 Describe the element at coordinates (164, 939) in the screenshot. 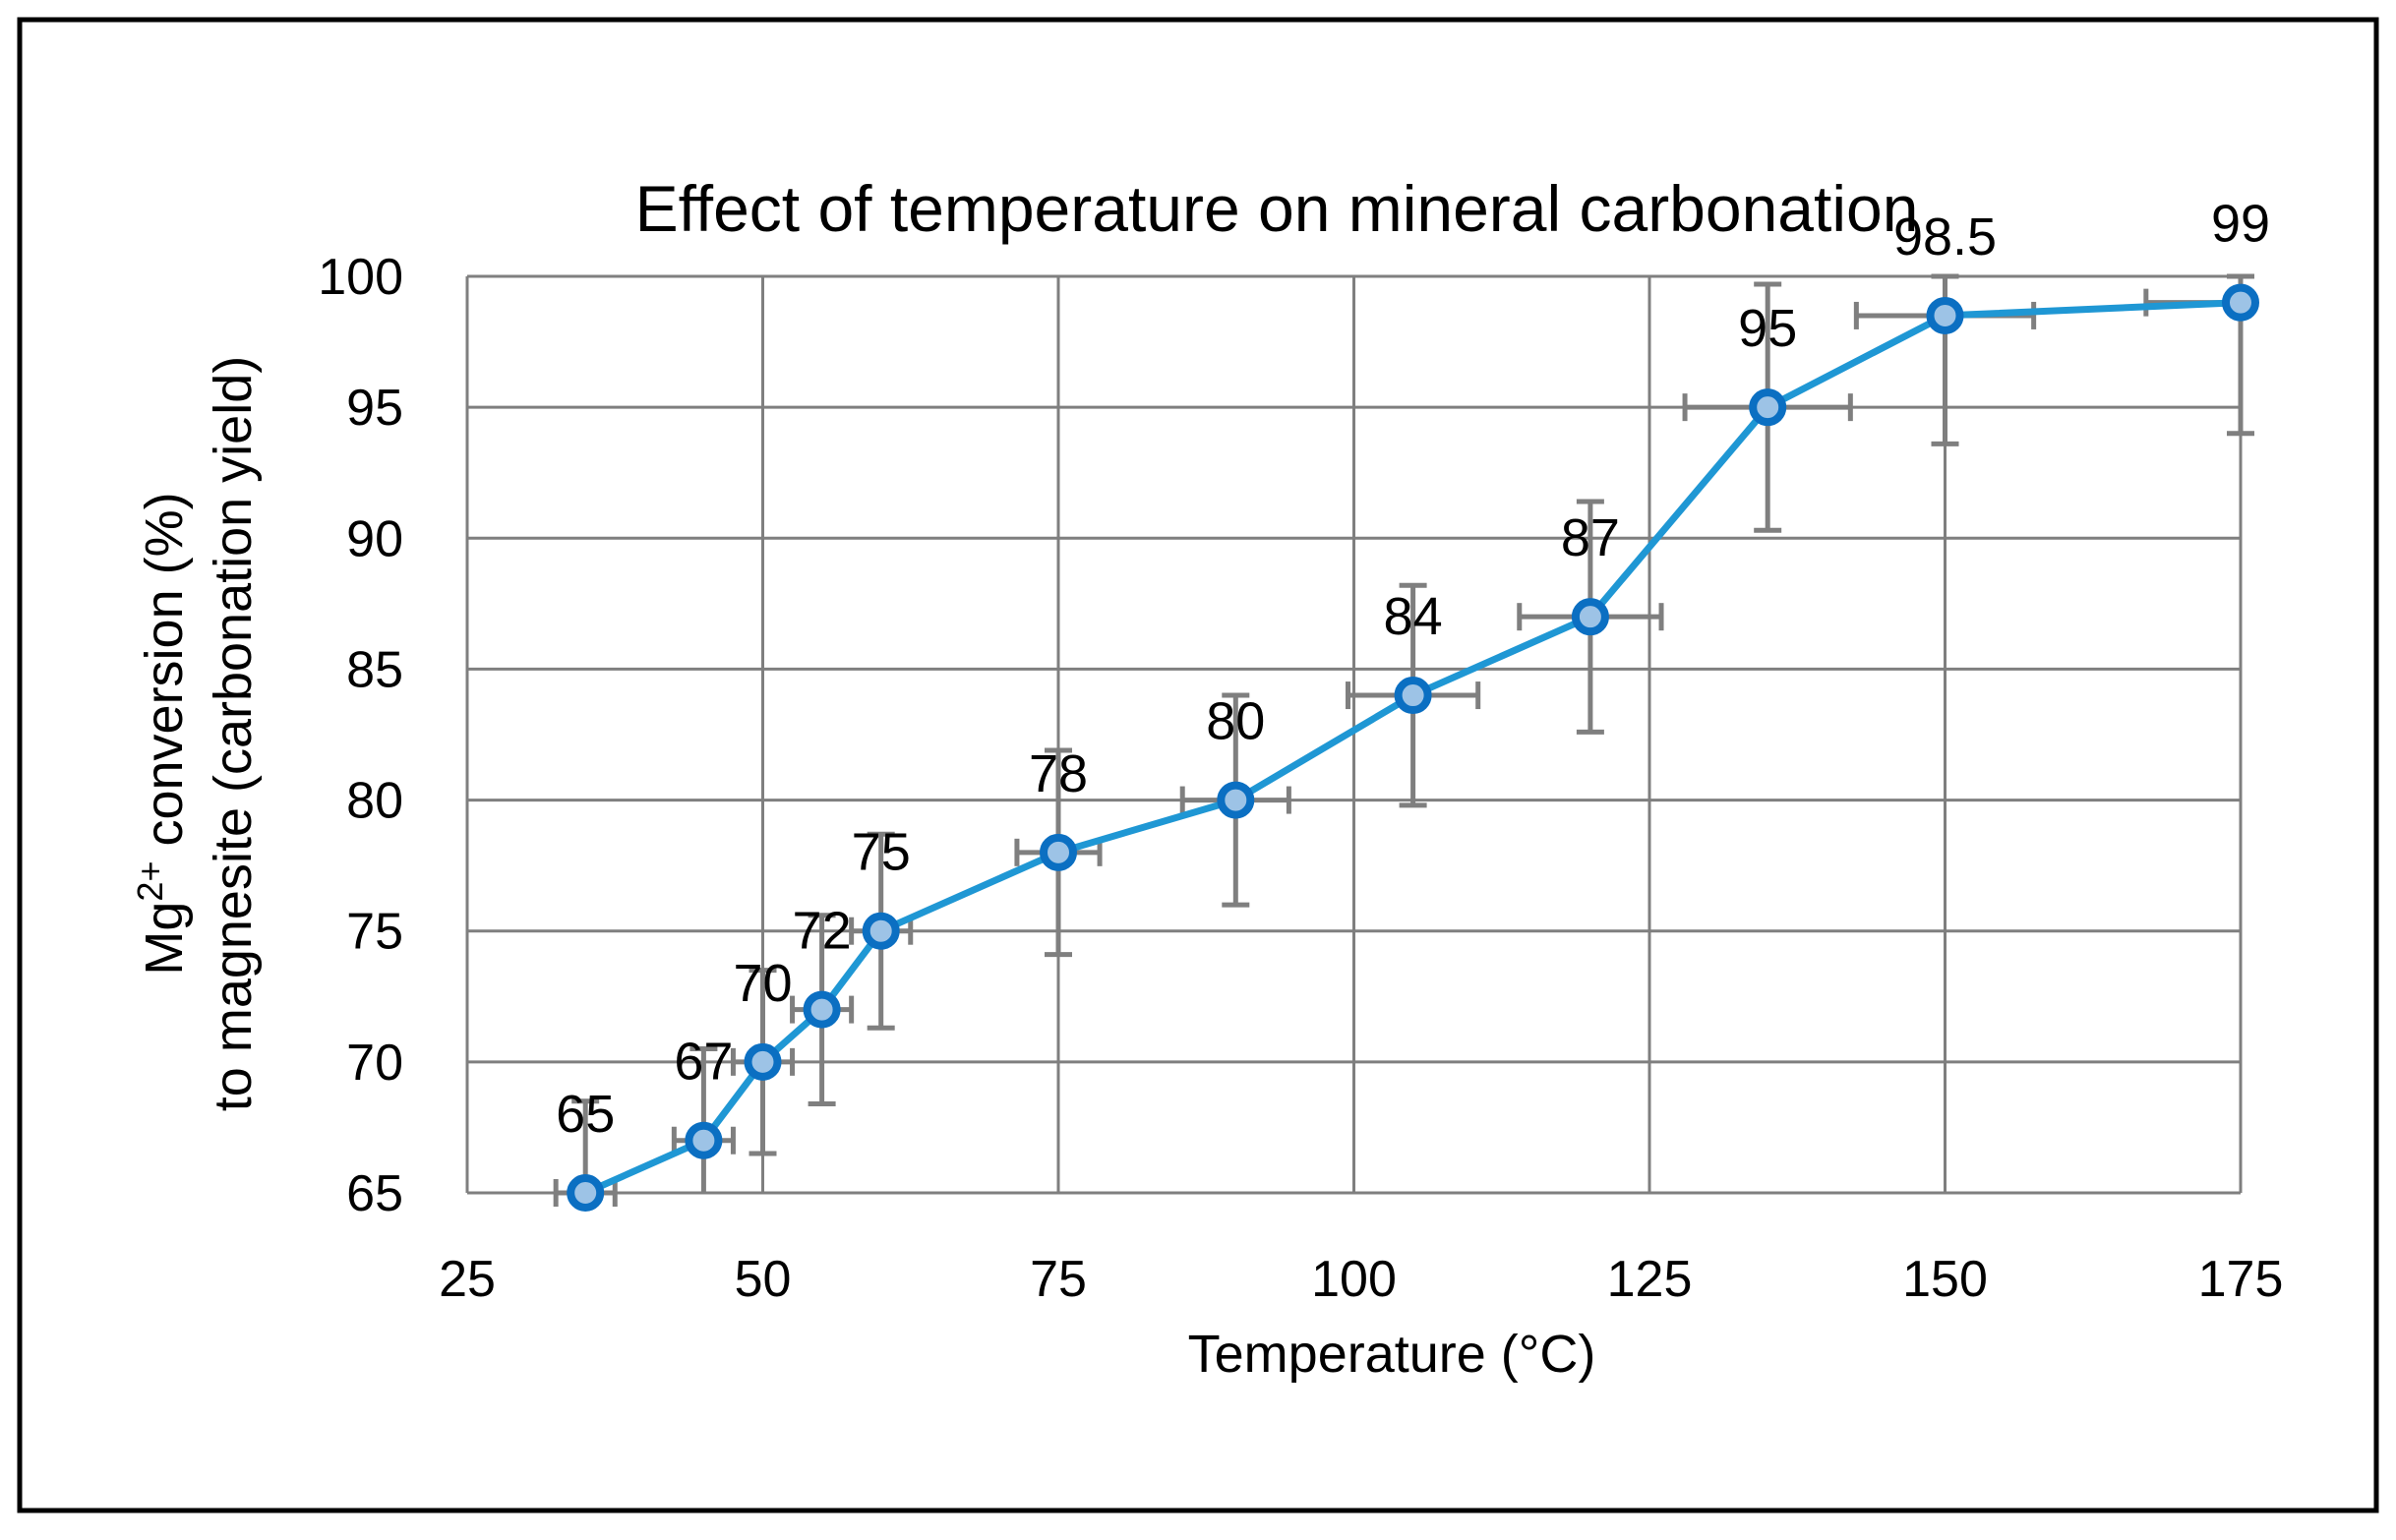

I see `y-axis-title-prefix: Mg` at that location.